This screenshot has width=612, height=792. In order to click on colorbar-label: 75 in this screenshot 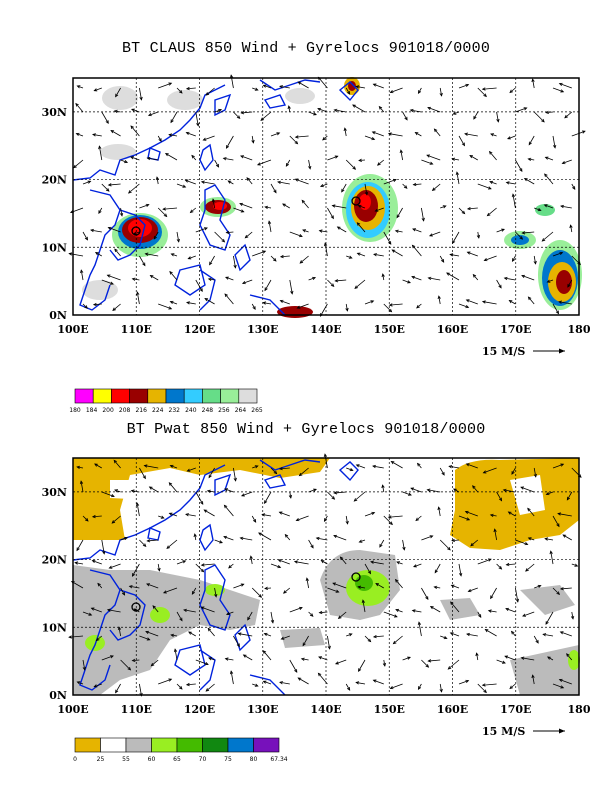, I will do `click(228, 759)`.